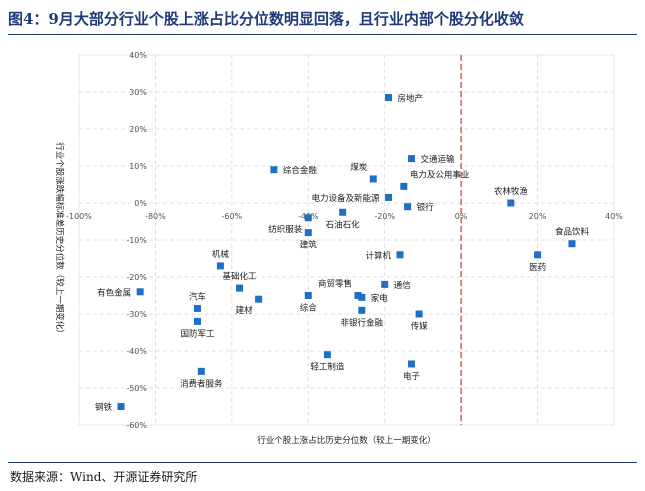 The width and height of the screenshot is (645, 491). Describe the element at coordinates (335, 284) in the screenshot. I see `data-point-label: 商贸零售` at that location.